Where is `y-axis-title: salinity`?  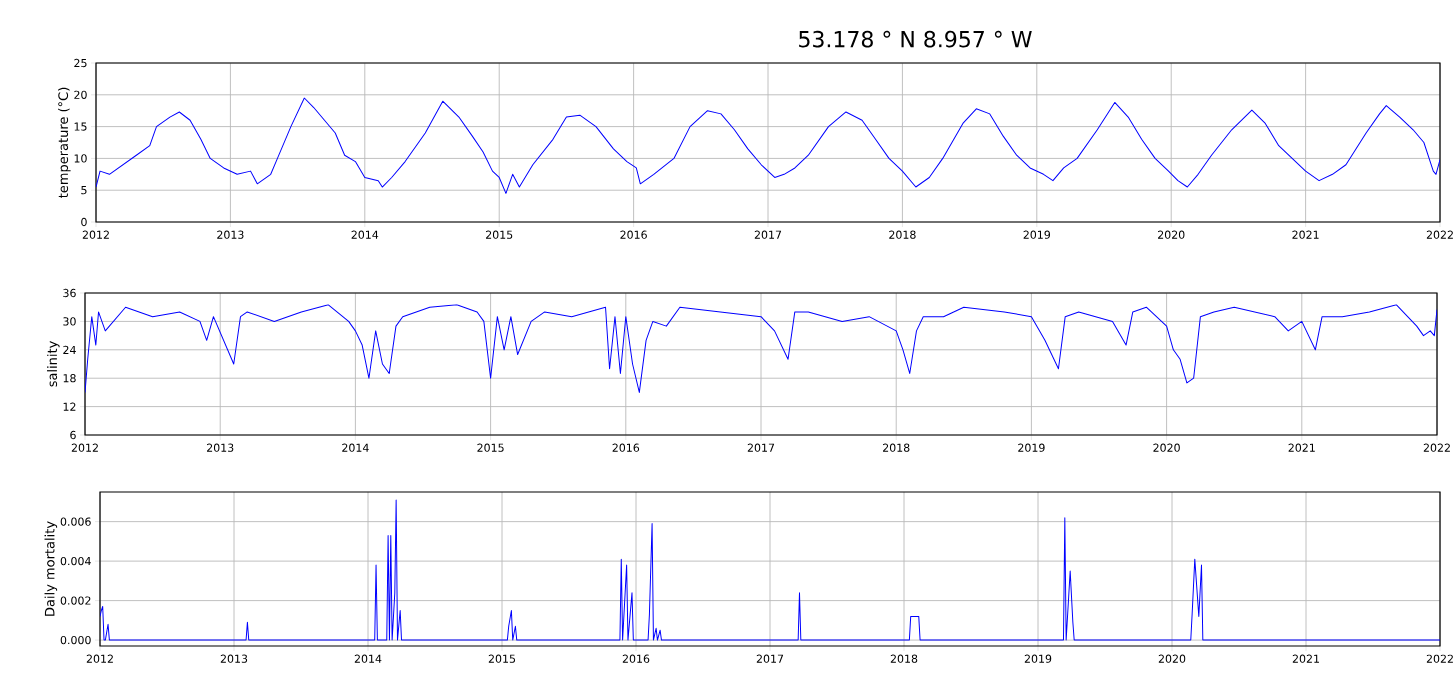
y-axis-title: salinity is located at coordinates (53, 364).